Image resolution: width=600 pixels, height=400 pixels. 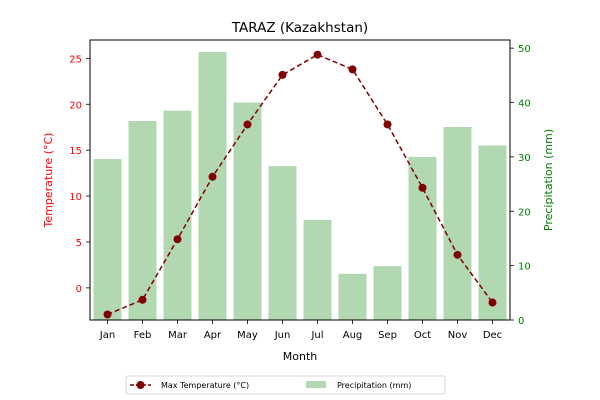 I want to click on x-tick-label: Jan, so click(x=107, y=335).